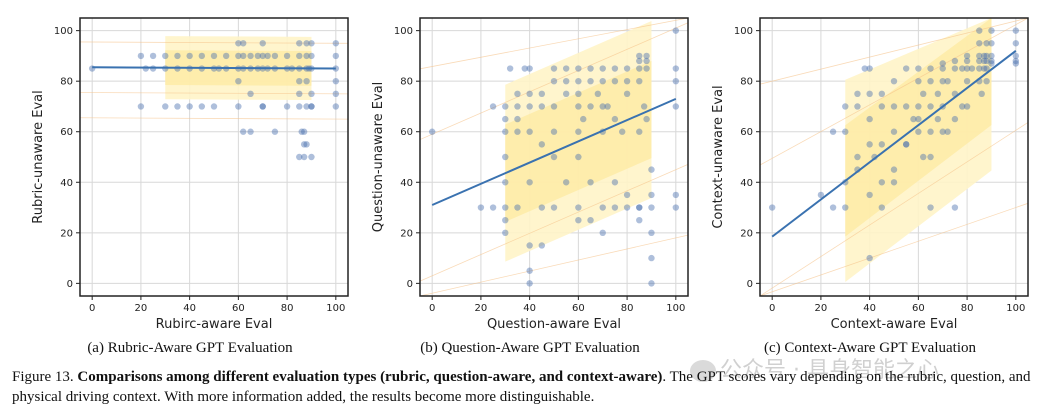 Image resolution: width=1053 pixels, height=417 pixels. I want to click on watermark: 公众号 · 具身智能之心, so click(814, 368).